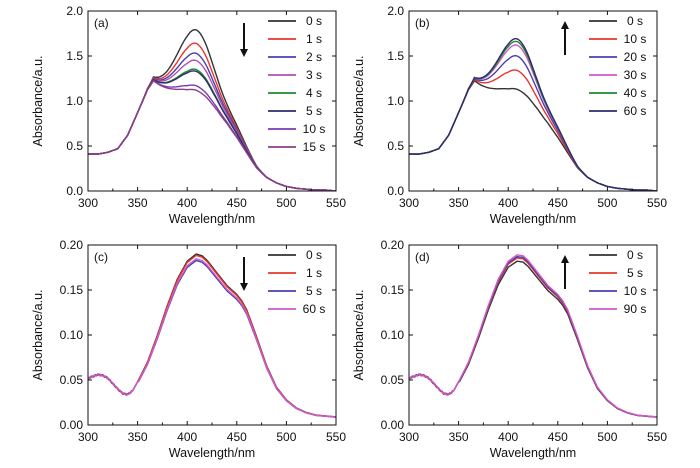 The height and width of the screenshot is (468, 700). I want to click on series-line-2s, so click(212, 121).